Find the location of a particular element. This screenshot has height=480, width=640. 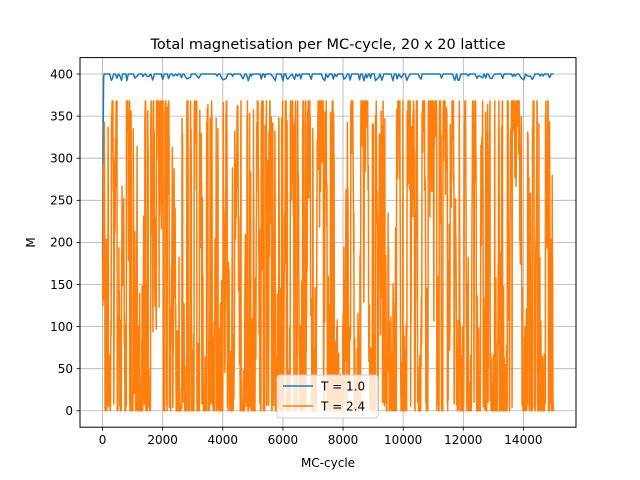

x-tick-label: 8000 is located at coordinates (343, 440).